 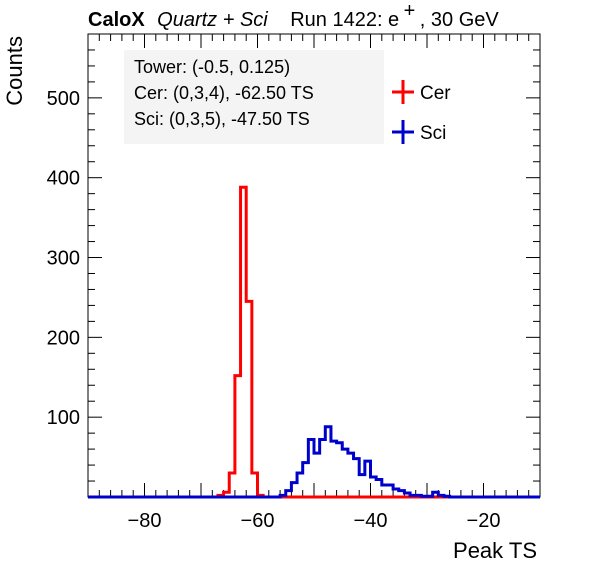 What do you see at coordinates (344, 20) in the screenshot?
I see `title-run-prefix: Run 1422: e` at bounding box center [344, 20].